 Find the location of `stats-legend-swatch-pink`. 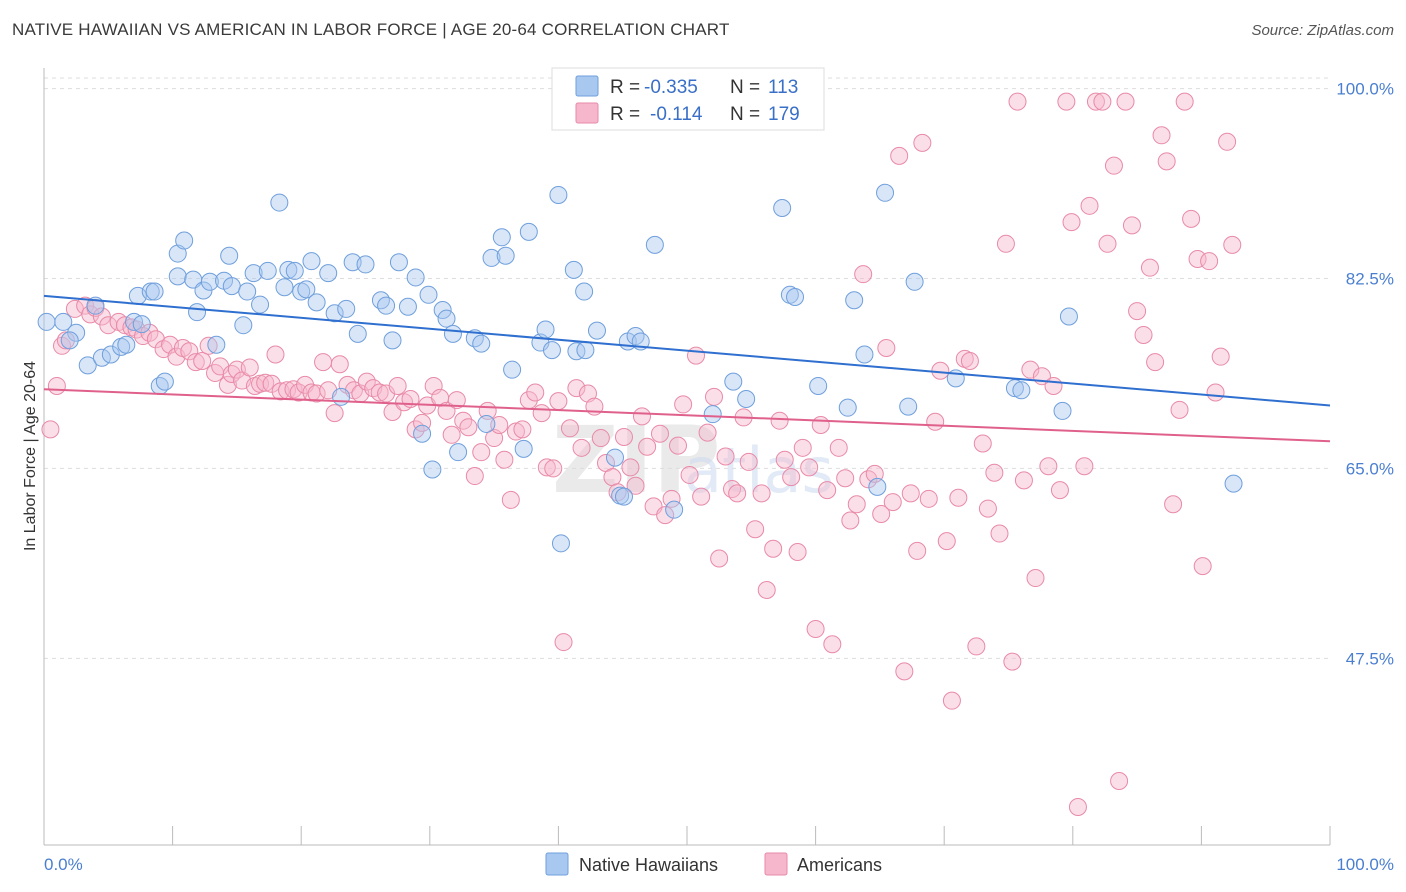

stats-legend-swatch-pink is located at coordinates (587, 113).